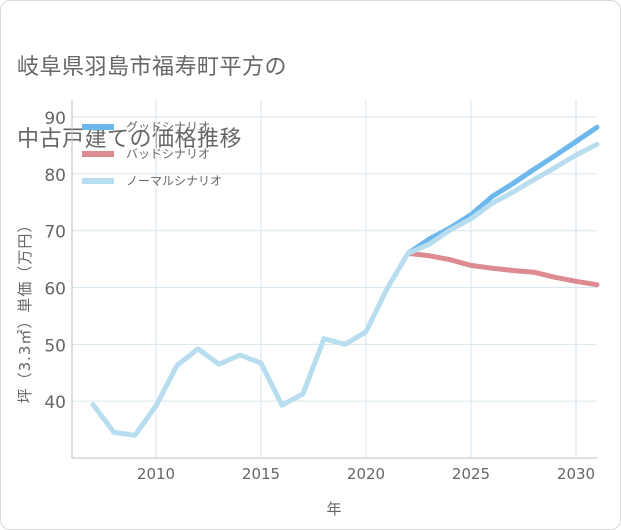 Image resolution: width=621 pixels, height=530 pixels. I want to click on y-tick-label: 50, so click(55, 346).